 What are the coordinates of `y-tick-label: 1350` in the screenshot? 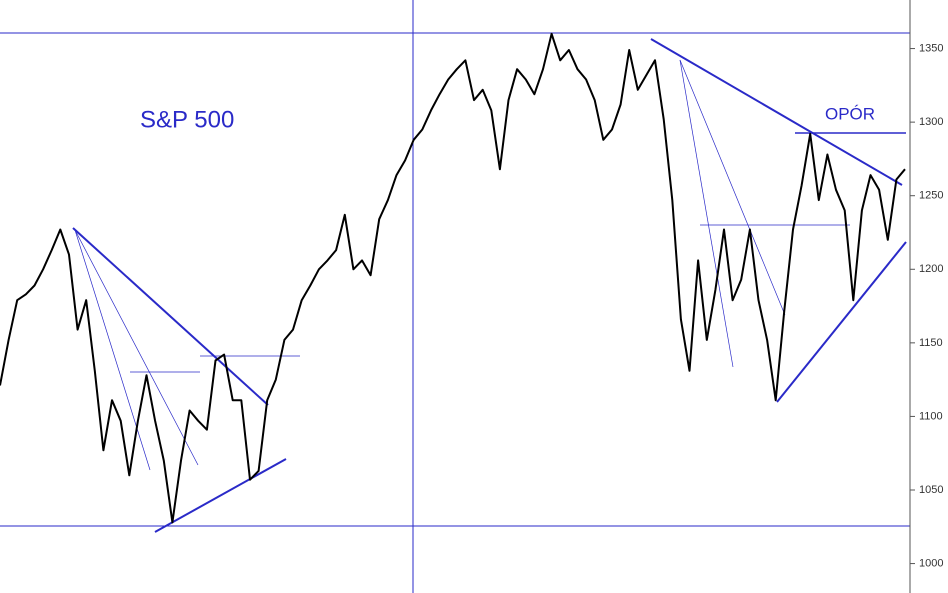 It's located at (931, 48).